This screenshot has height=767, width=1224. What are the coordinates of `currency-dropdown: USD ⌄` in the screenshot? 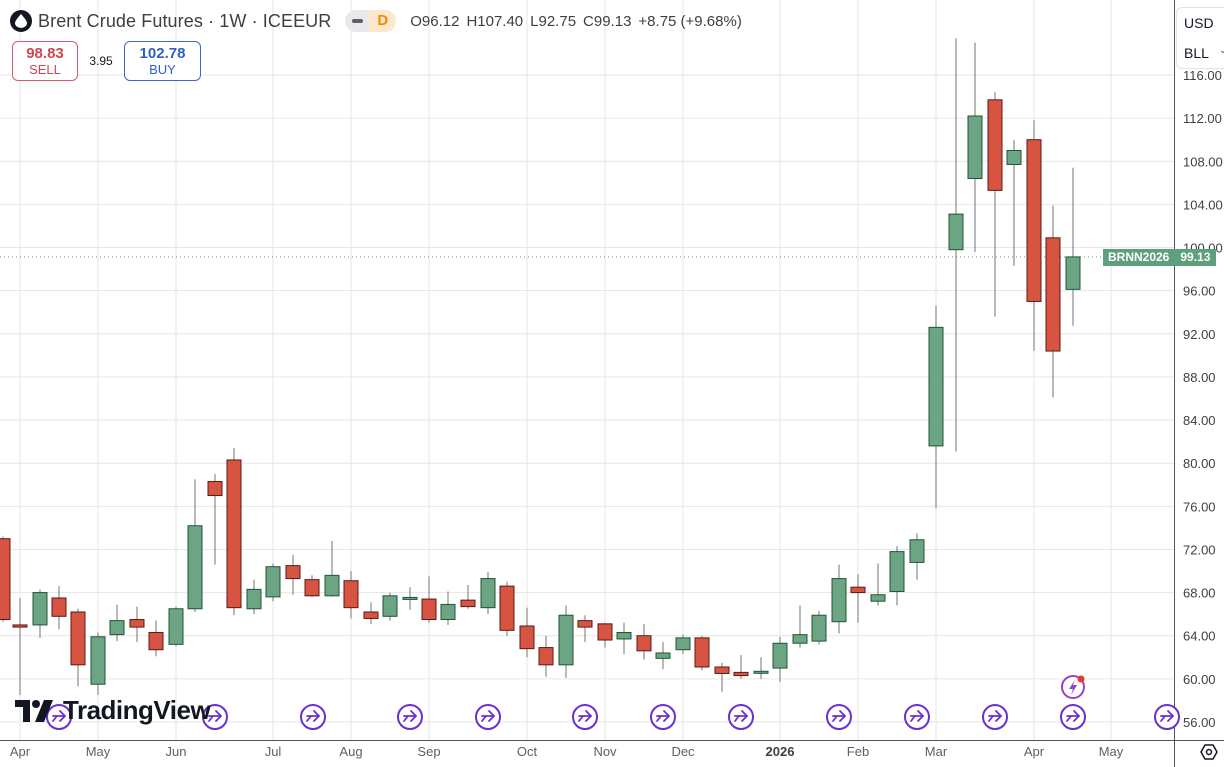 It's located at (1204, 23).